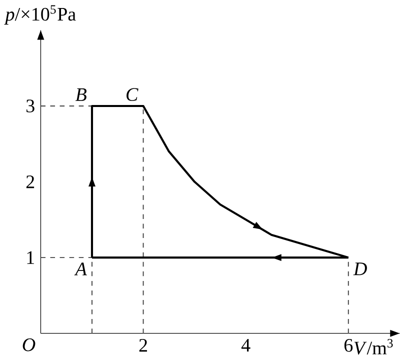 The image size is (400, 360). Describe the element at coordinates (29, 345) in the screenshot. I see `text: O` at that location.